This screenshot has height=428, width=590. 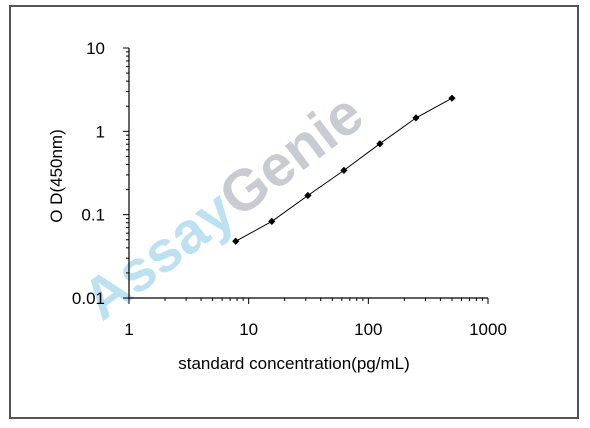 What do you see at coordinates (248, 329) in the screenshot?
I see `x-tick-label-10: 10` at bounding box center [248, 329].